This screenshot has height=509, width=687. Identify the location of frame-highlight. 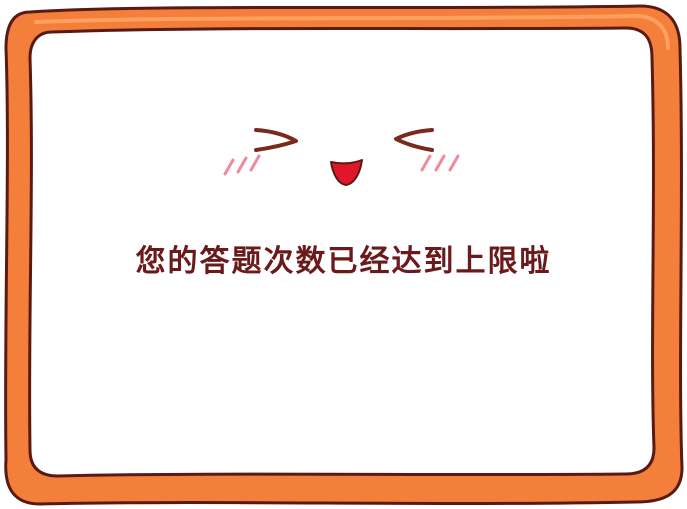
(352, 31).